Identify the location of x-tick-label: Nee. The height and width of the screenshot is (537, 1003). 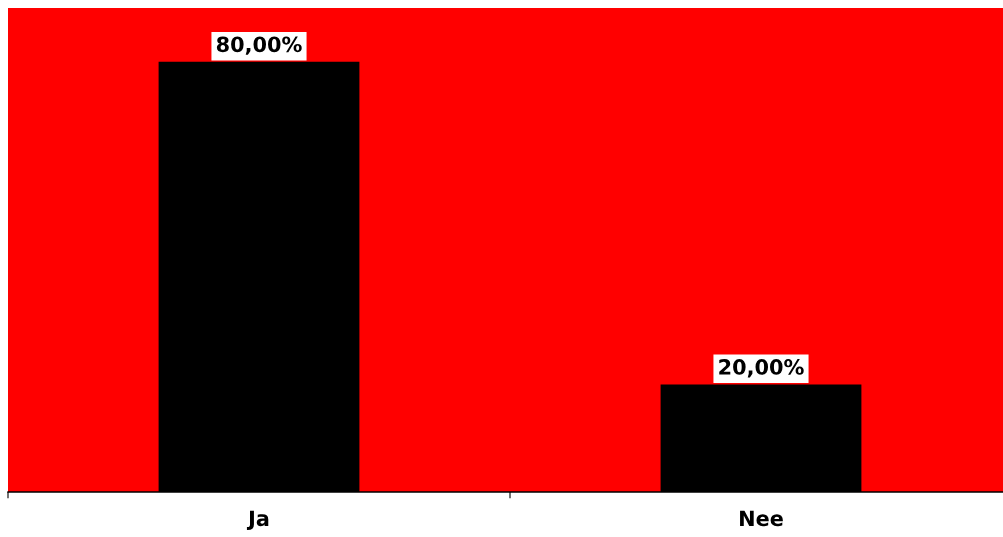
(761, 518).